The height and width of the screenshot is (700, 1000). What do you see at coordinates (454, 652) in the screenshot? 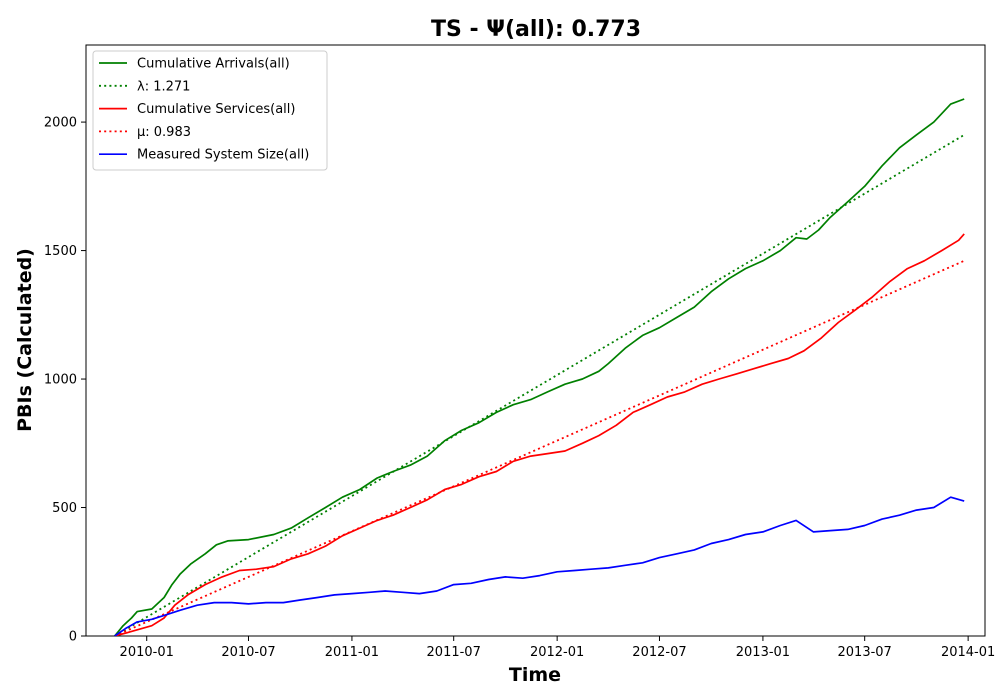
I see `x-tick-label-3: 2011-07` at bounding box center [454, 652].